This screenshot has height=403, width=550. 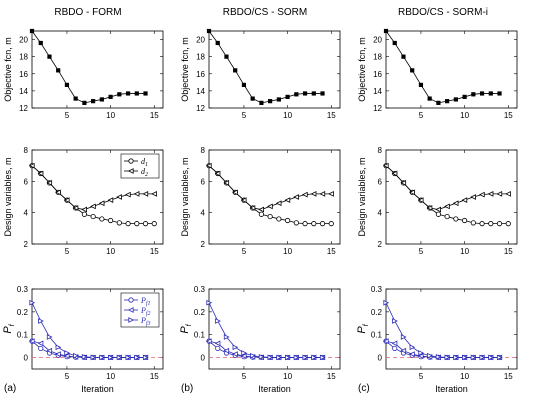 I want to click on panel-r3-c3: 0 0.1 0.2 0.3 5 10 15 Pf Iteration (c), so click(x=437, y=339).